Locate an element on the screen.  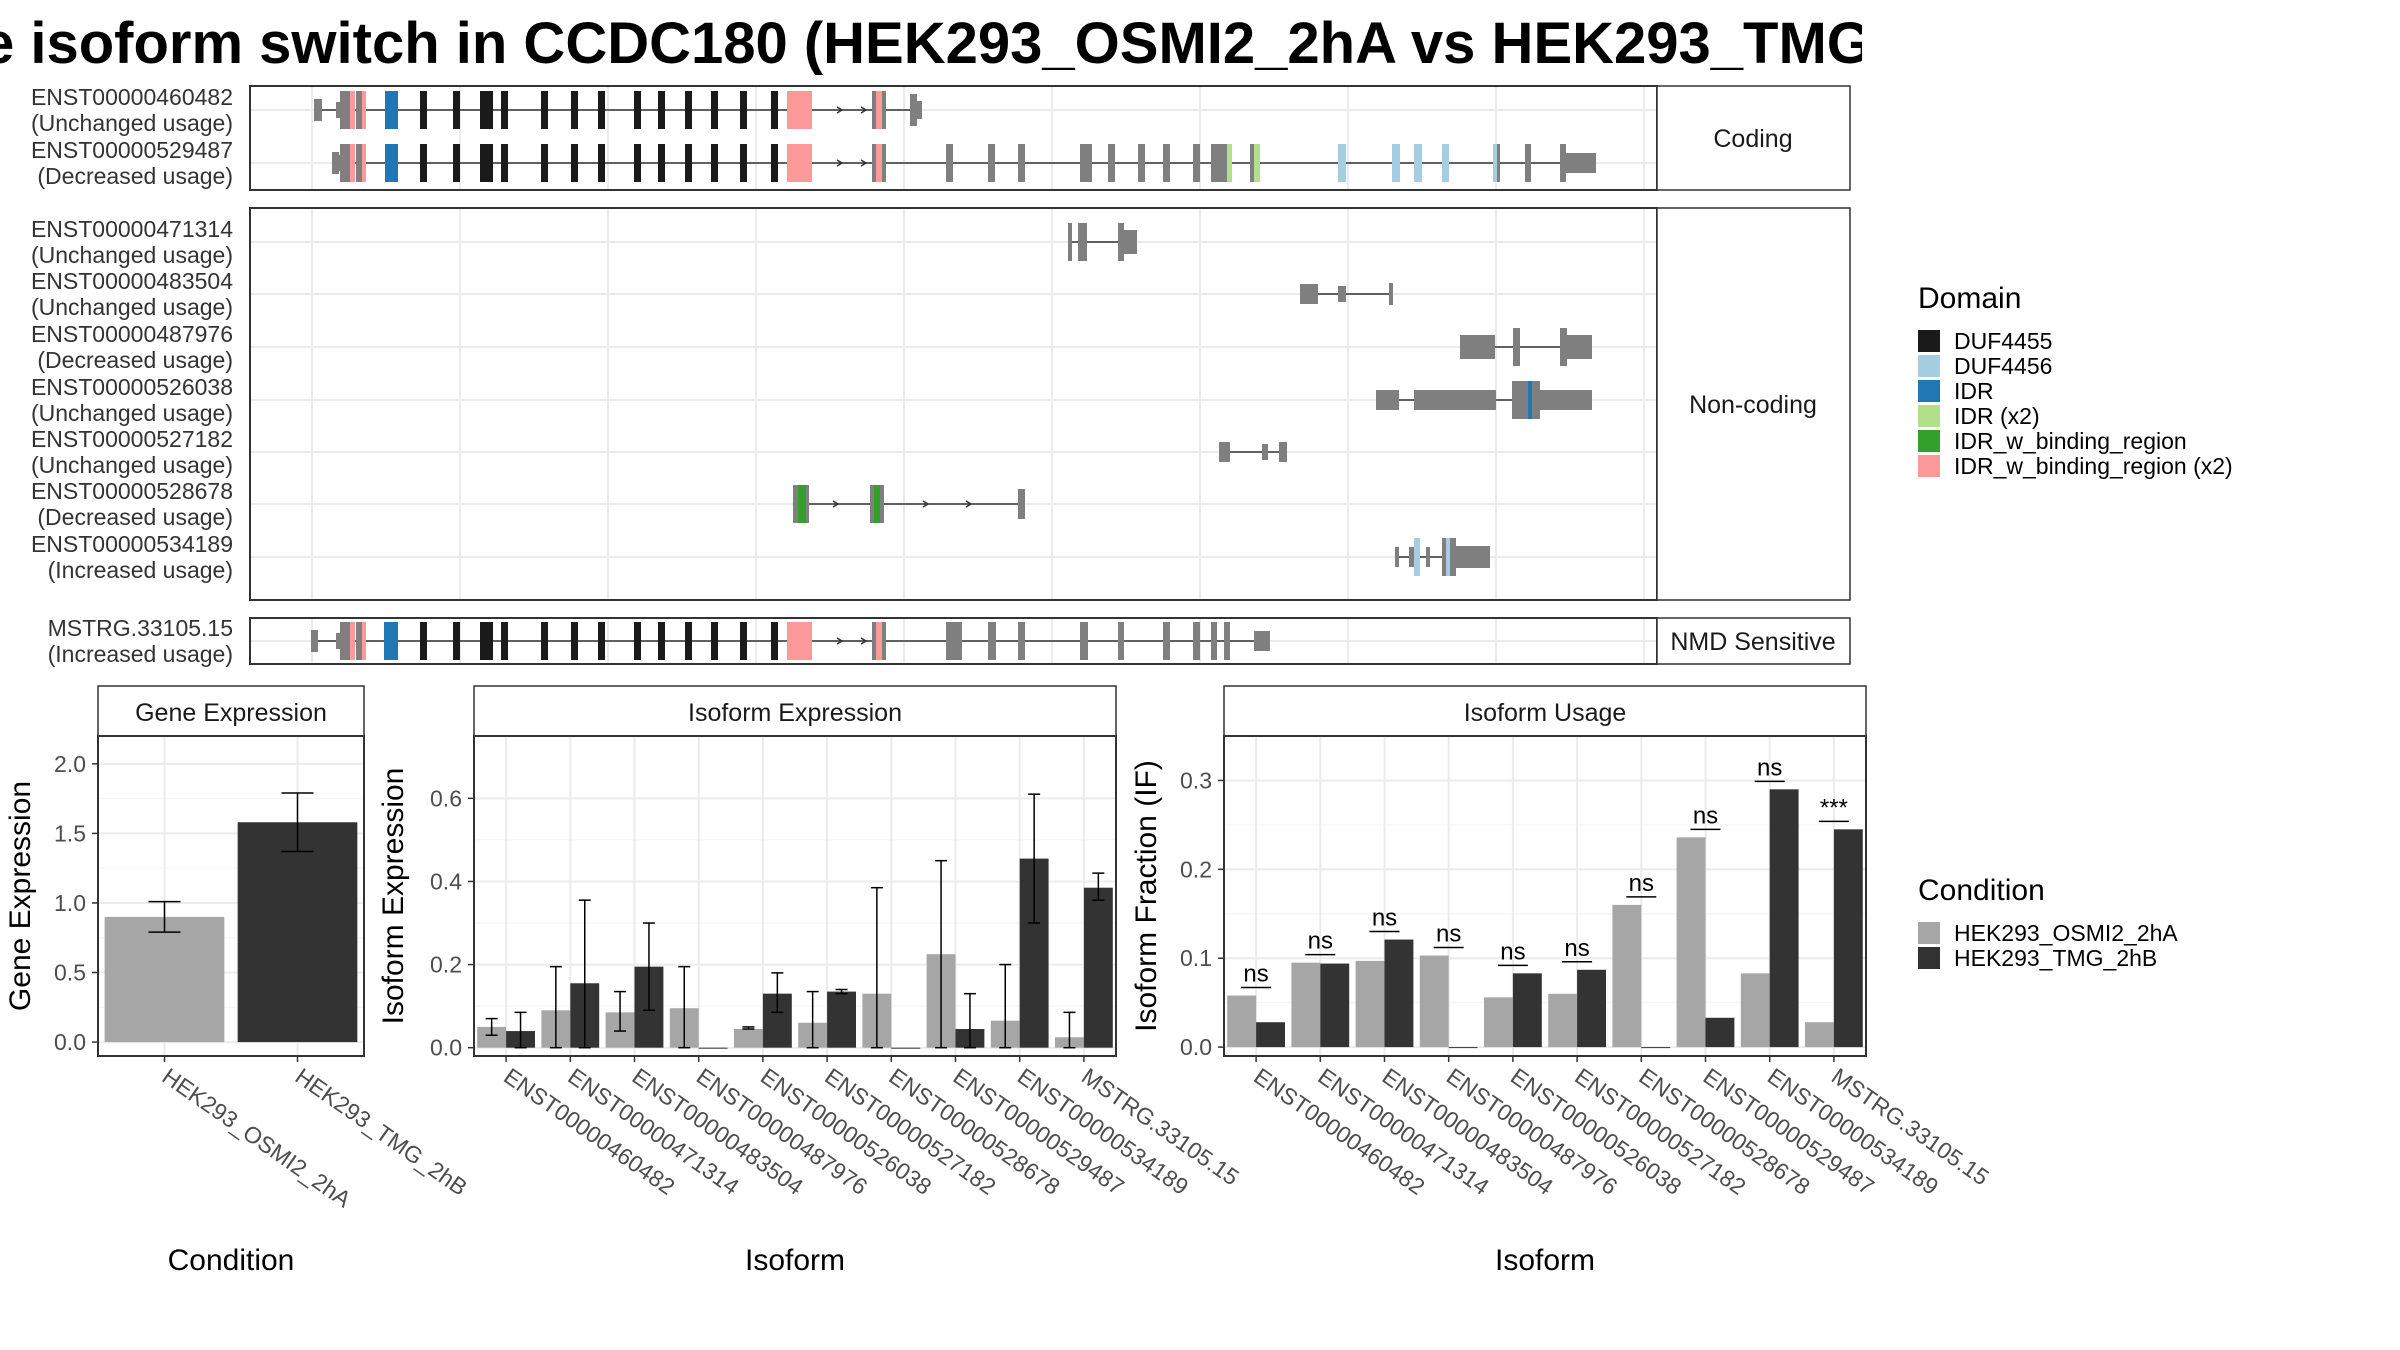
y-tick-label: 0.3 is located at coordinates (1196, 780).